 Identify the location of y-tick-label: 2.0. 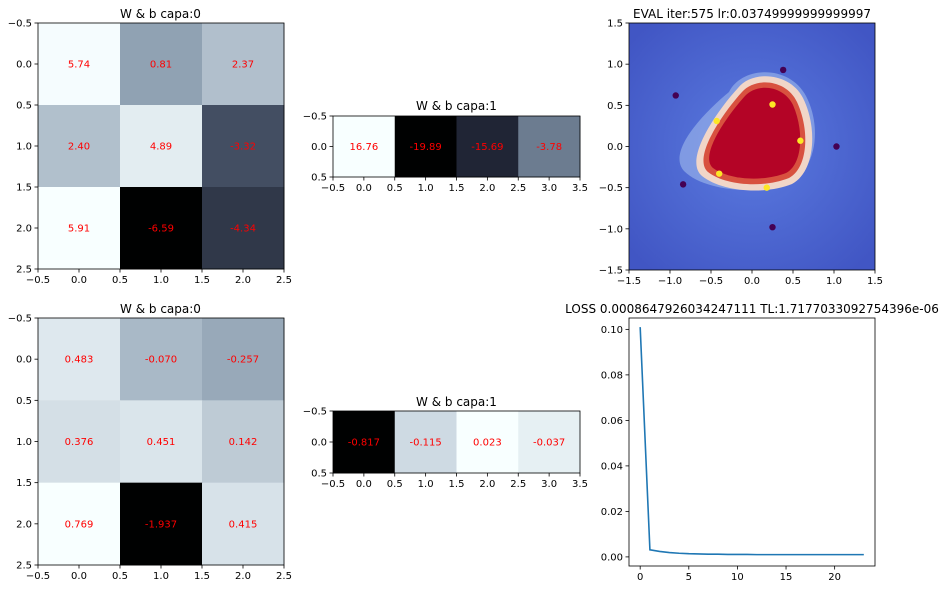
(24, 229).